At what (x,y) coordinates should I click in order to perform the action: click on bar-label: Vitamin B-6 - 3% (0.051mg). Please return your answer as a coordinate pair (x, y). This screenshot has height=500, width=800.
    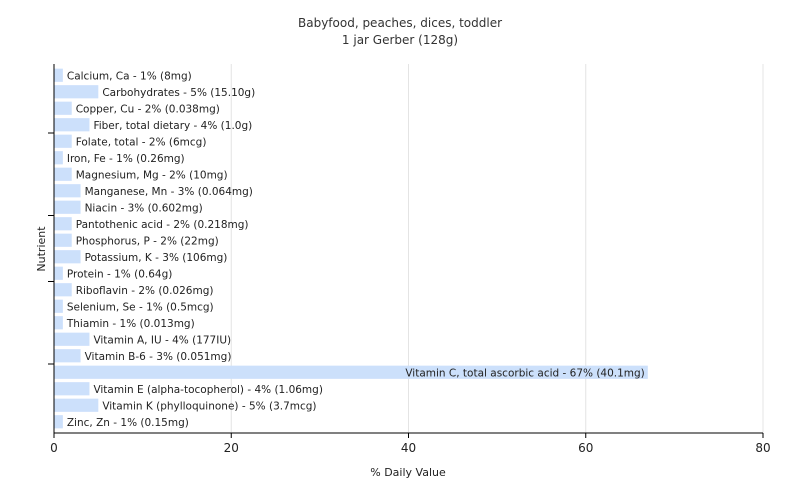
    Looking at the image, I should click on (158, 357).